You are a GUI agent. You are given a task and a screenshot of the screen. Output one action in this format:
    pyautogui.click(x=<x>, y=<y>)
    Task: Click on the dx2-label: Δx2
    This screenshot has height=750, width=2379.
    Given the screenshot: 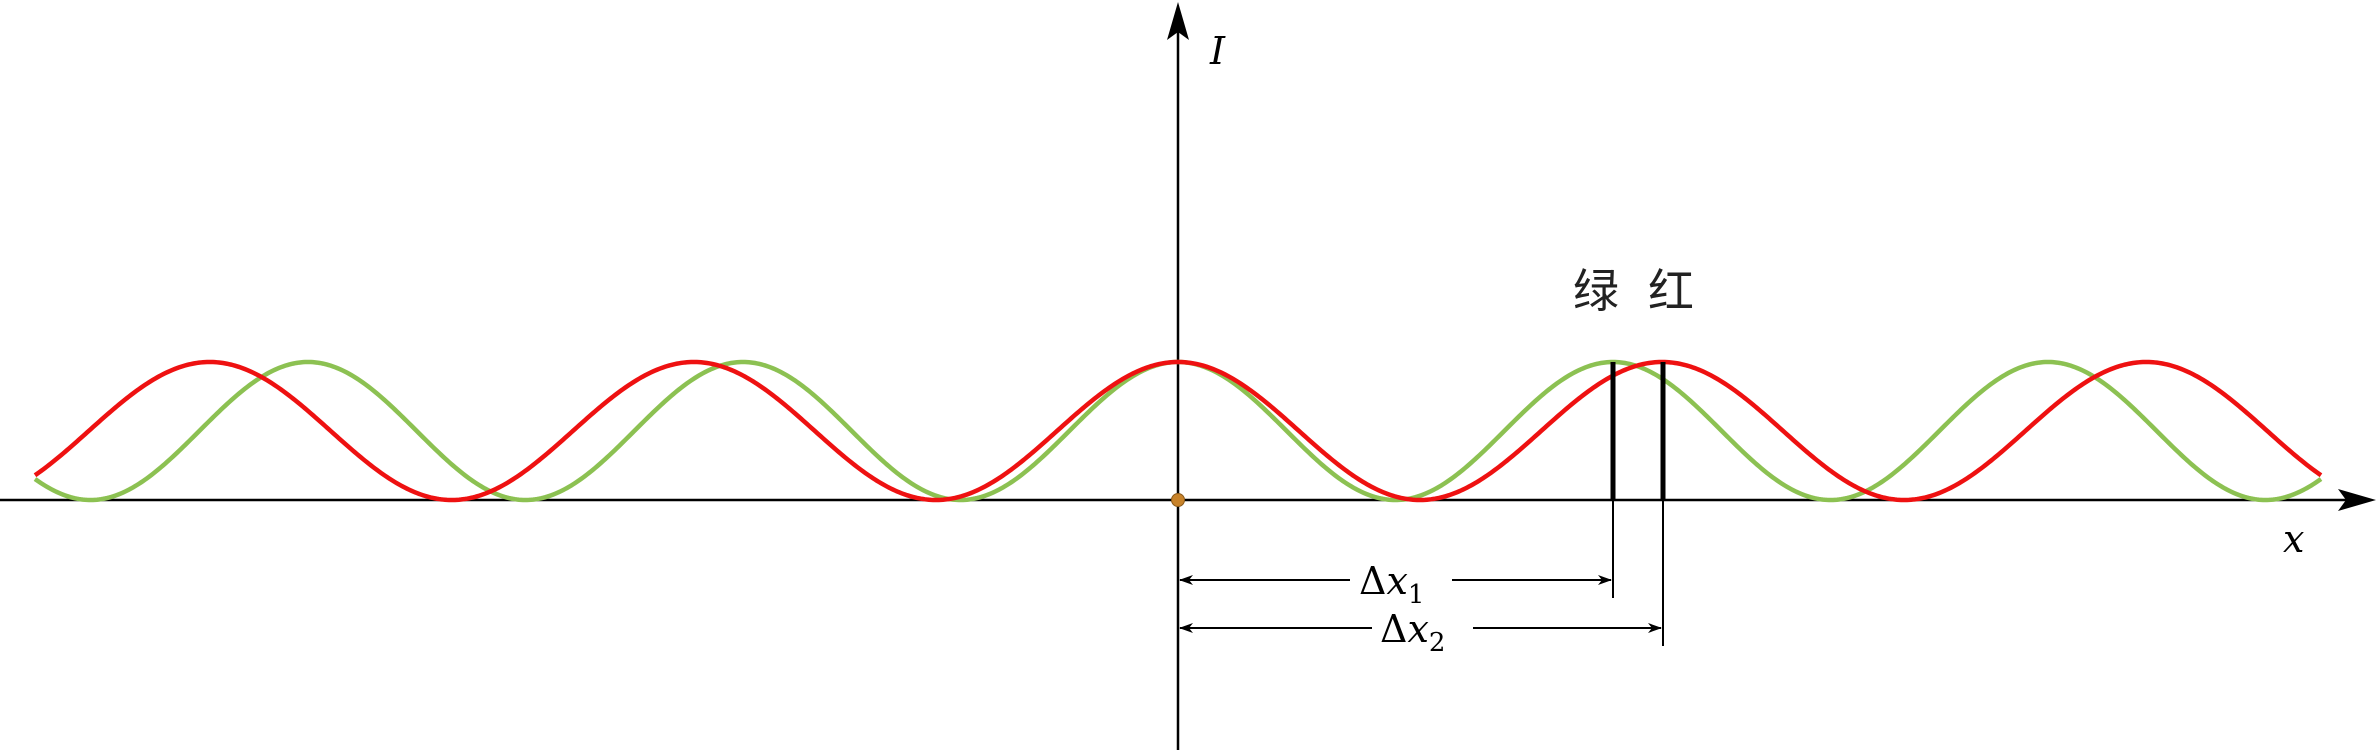 What is the action you would take?
    pyautogui.click(x=1412, y=632)
    